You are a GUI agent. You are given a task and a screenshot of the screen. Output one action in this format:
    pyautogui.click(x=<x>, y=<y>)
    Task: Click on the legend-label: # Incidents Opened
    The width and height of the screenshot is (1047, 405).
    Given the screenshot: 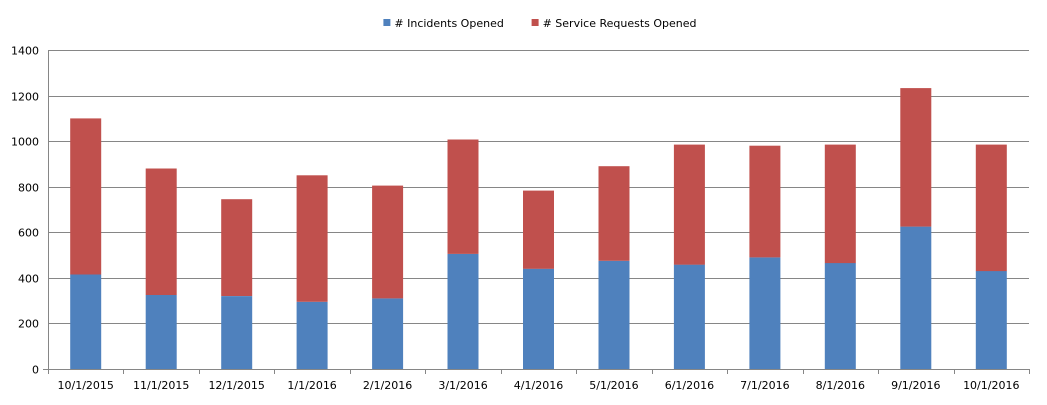 What is the action you would take?
    pyautogui.click(x=448, y=23)
    